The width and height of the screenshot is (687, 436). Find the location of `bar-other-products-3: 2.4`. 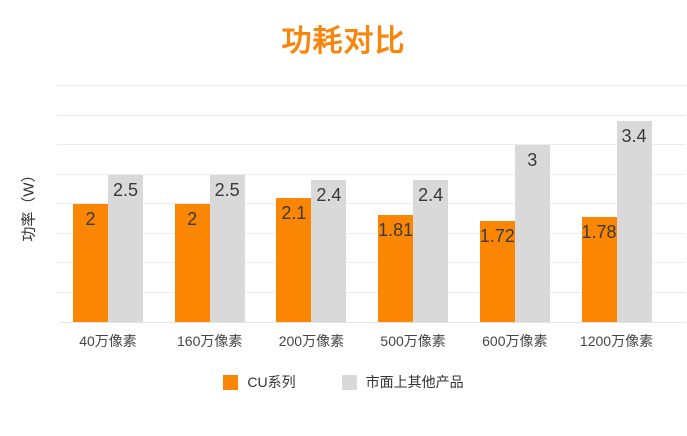

bar-other-products-3: 2.4 is located at coordinates (431, 251).